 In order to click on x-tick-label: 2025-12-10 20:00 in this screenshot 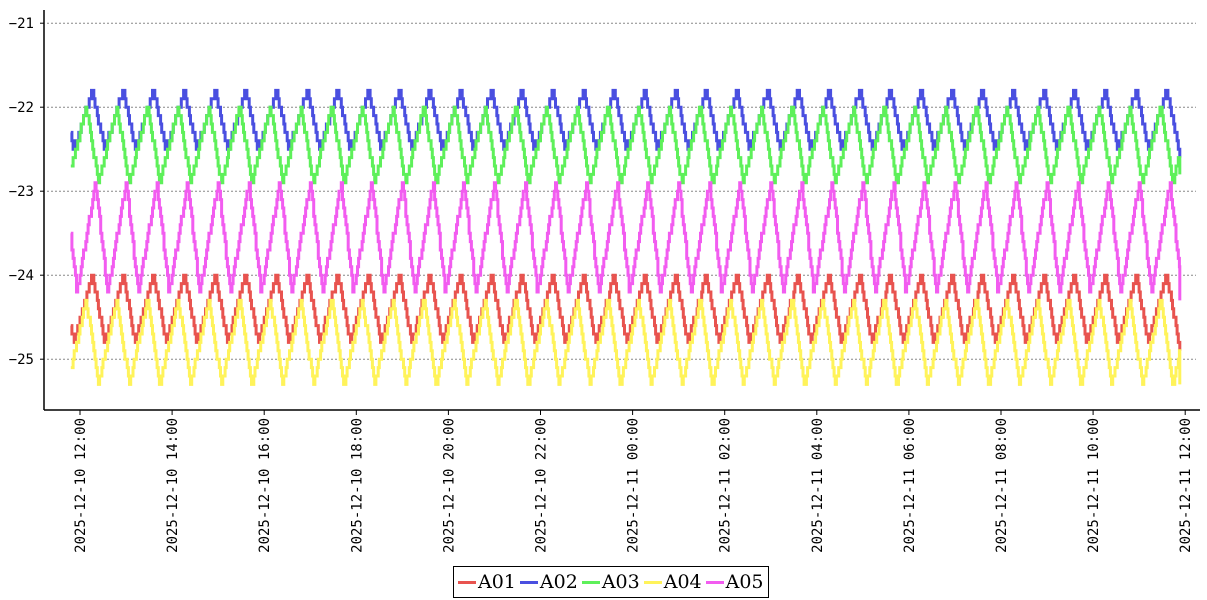, I will do `click(449, 485)`.